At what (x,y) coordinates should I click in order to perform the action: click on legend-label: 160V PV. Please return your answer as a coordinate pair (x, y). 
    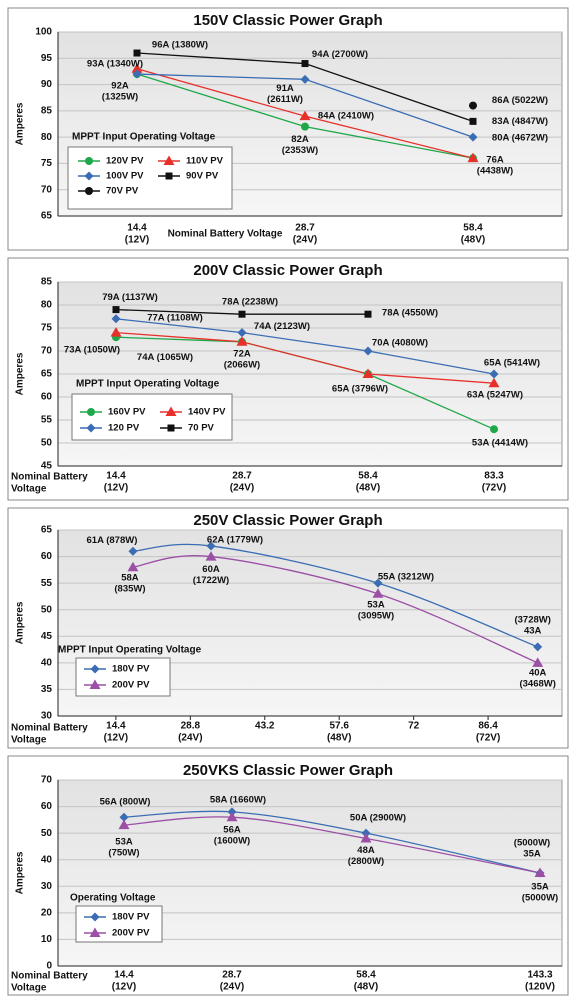
    Looking at the image, I should click on (127, 412).